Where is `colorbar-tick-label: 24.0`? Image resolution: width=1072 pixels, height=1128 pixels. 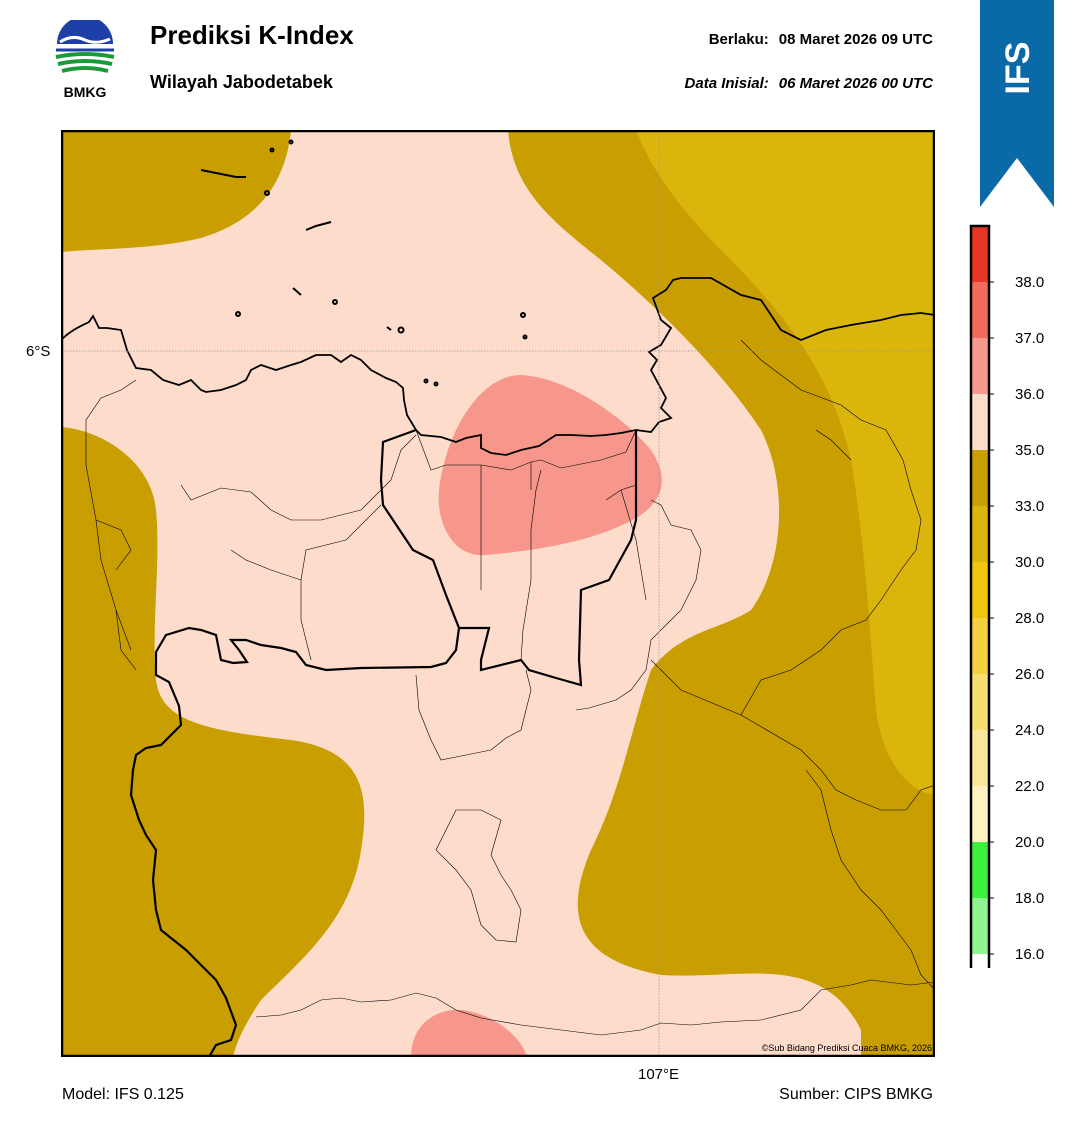 colorbar-tick-label: 24.0 is located at coordinates (1029, 730).